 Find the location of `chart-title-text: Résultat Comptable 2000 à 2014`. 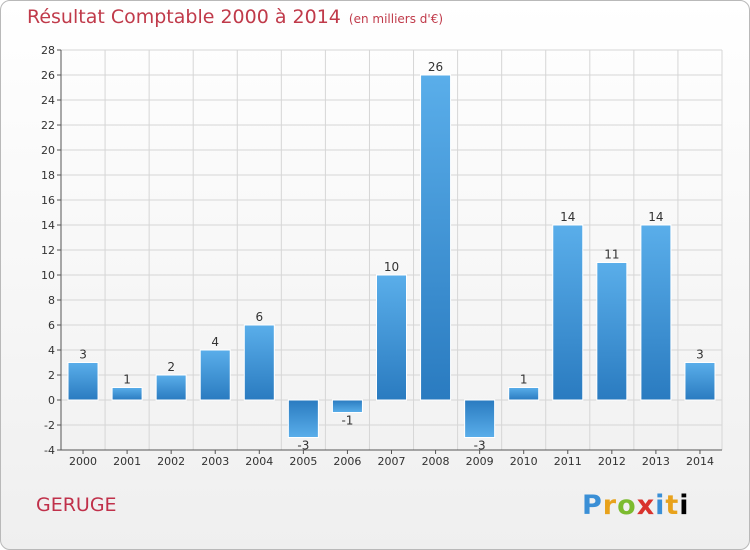

chart-title-text: Résultat Comptable 2000 à 2014 is located at coordinates (184, 17).